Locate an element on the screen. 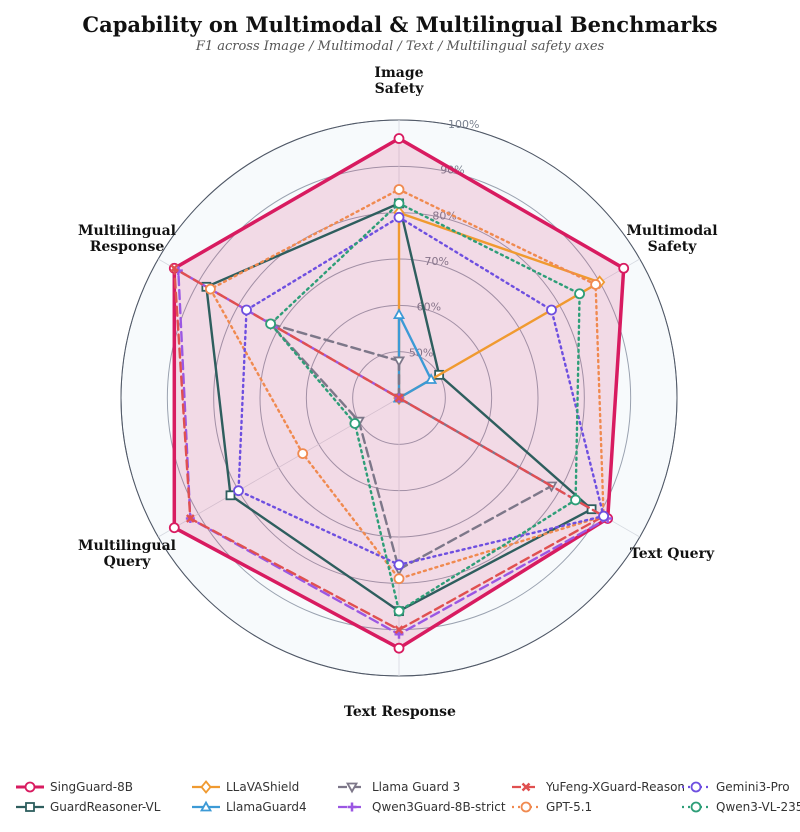  axis-label: Multimodal Safety is located at coordinates (671, 239).